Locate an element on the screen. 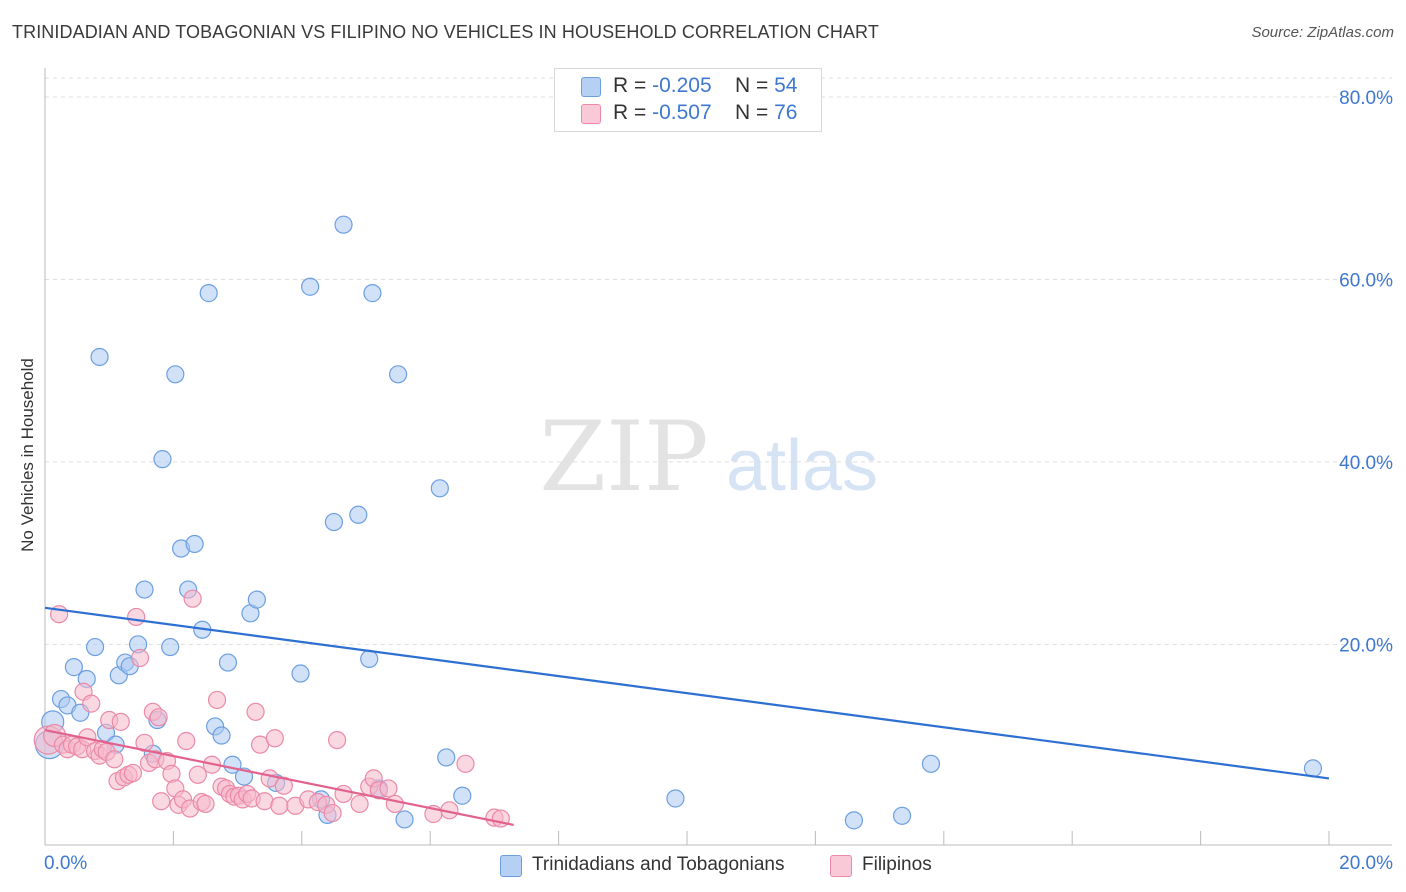  legend-n-value: 76 is located at coordinates (786, 112).